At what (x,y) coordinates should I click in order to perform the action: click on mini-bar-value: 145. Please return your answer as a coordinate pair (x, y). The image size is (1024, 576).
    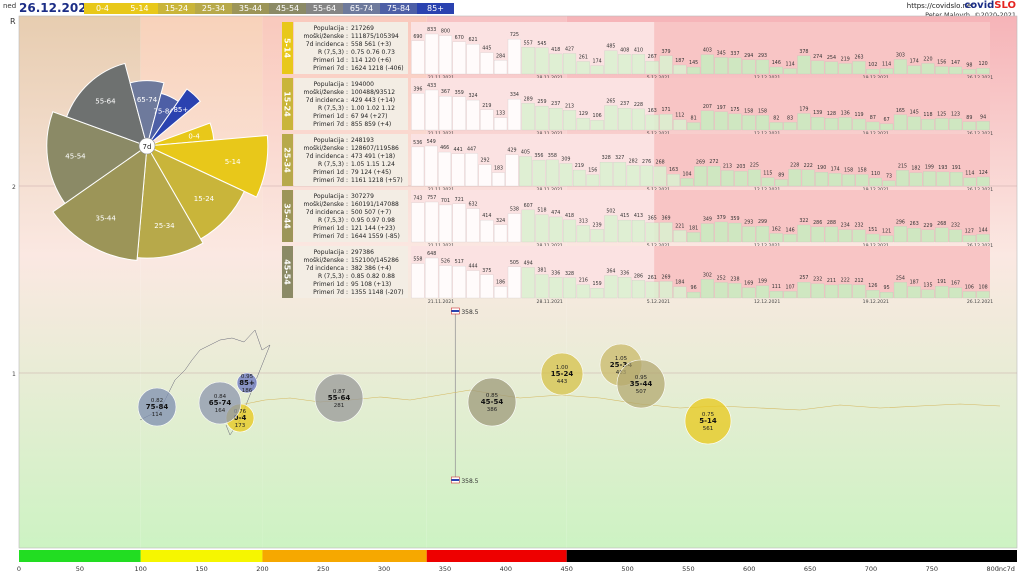
    Looking at the image, I should click on (693, 63).